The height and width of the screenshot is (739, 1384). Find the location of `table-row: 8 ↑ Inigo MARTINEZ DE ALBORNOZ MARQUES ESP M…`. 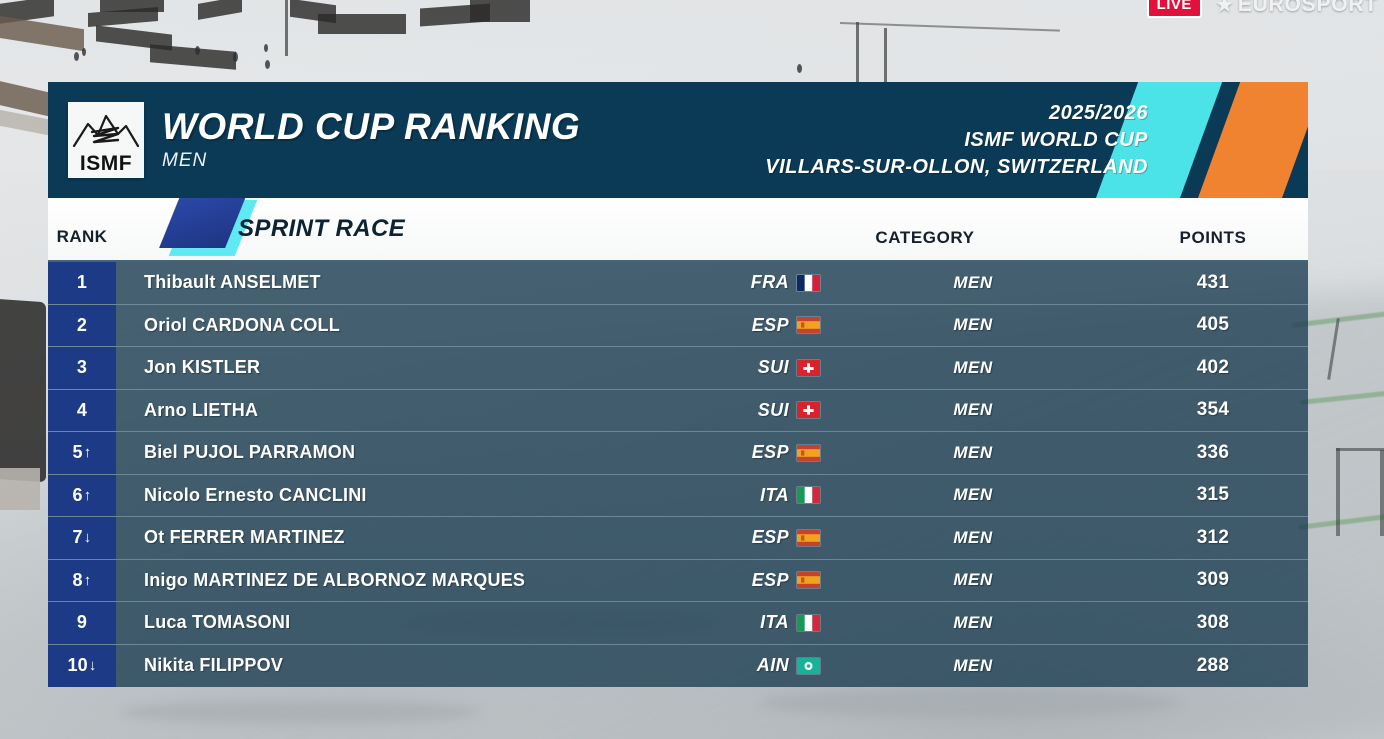

table-row: 8 ↑ Inigo MARTINEZ DE ALBORNOZ MARQUES ESP M… is located at coordinates (678, 580).